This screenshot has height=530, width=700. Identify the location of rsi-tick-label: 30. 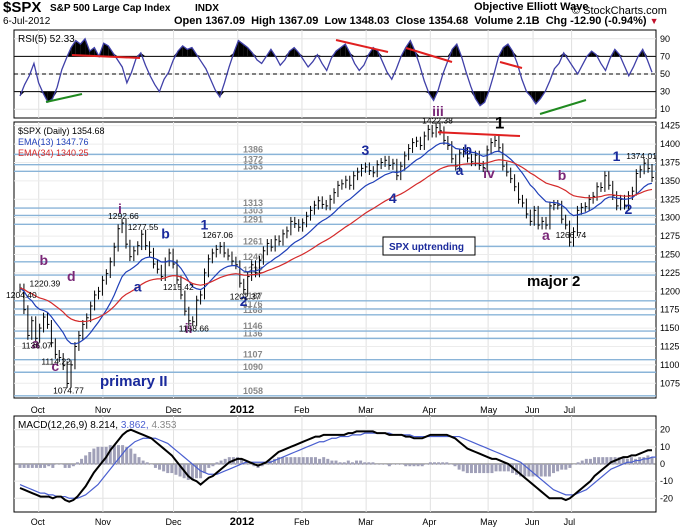
(665, 92).